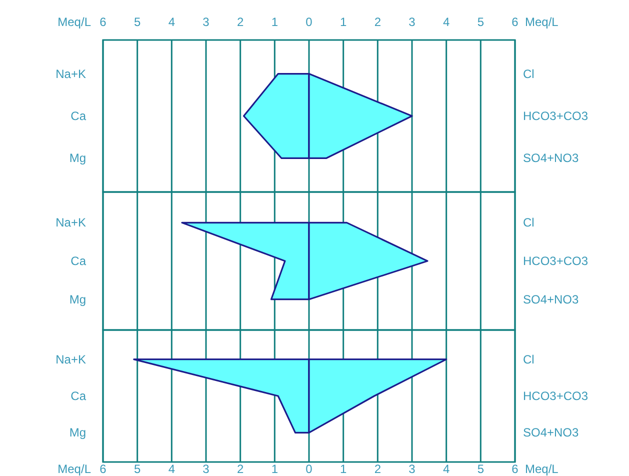 This screenshot has width=629, height=476. Describe the element at coordinates (542, 469) in the screenshot. I see `x-axis-title: Meq/L` at that location.